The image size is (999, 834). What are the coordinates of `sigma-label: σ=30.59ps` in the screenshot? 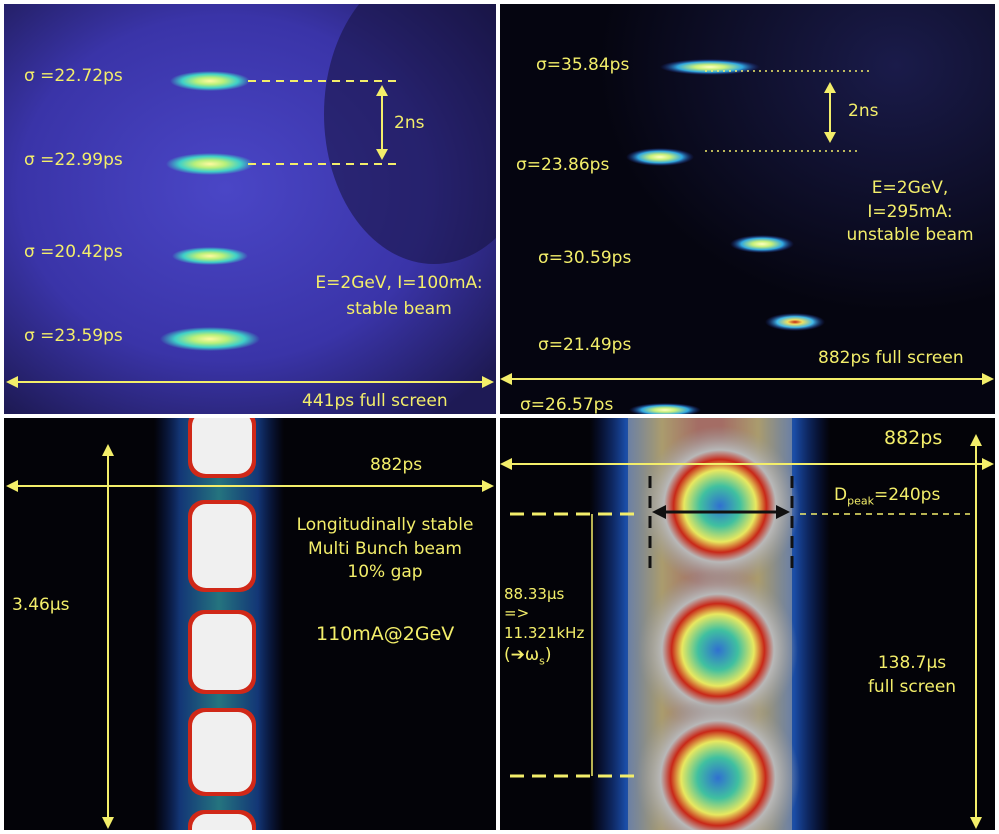 It's located at (585, 258).